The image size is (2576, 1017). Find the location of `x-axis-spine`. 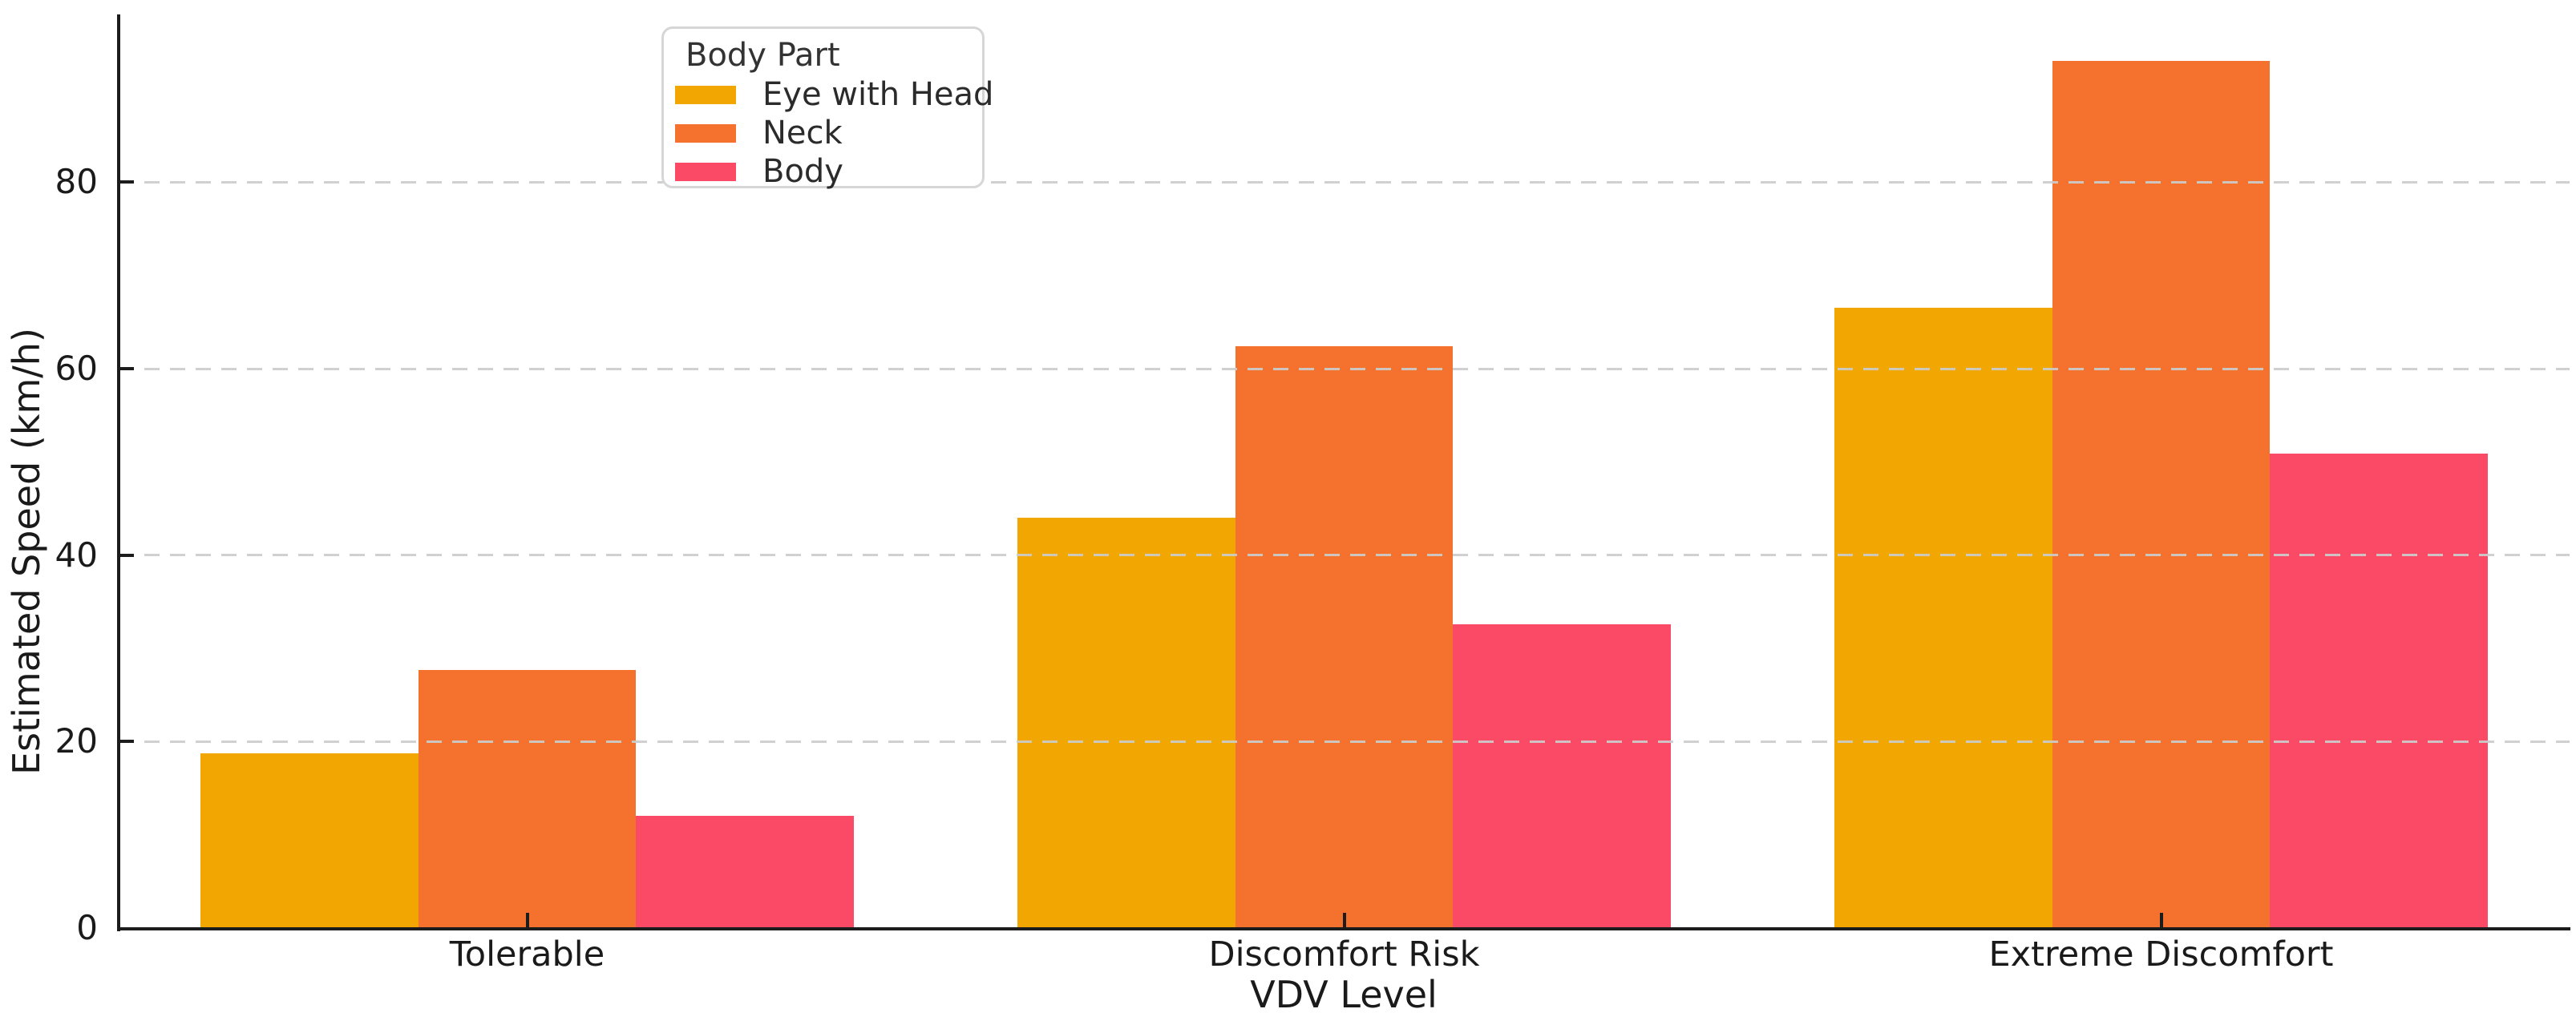

x-axis-spine is located at coordinates (1343, 929).